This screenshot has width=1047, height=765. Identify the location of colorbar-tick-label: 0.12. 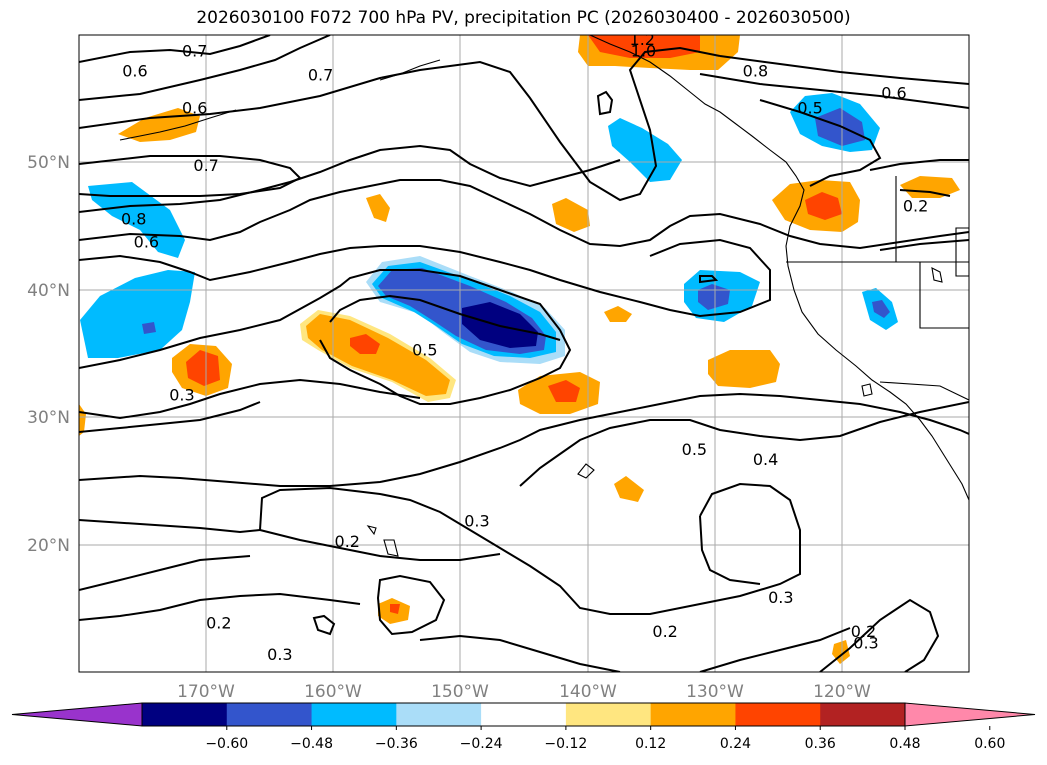
(650, 744).